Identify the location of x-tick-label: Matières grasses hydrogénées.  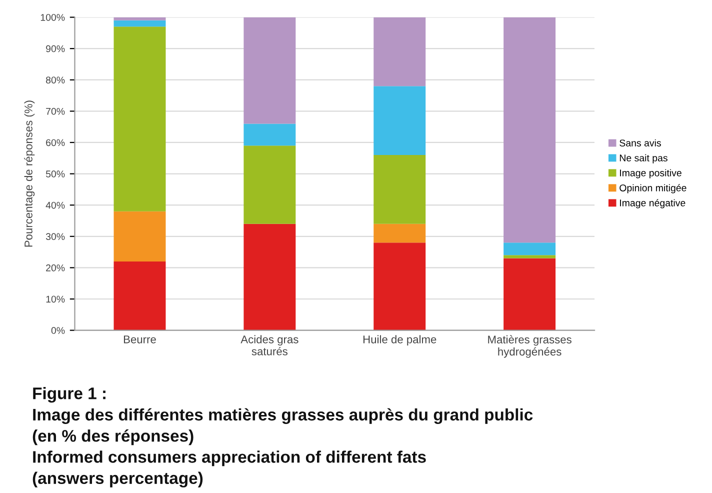
(530, 346).